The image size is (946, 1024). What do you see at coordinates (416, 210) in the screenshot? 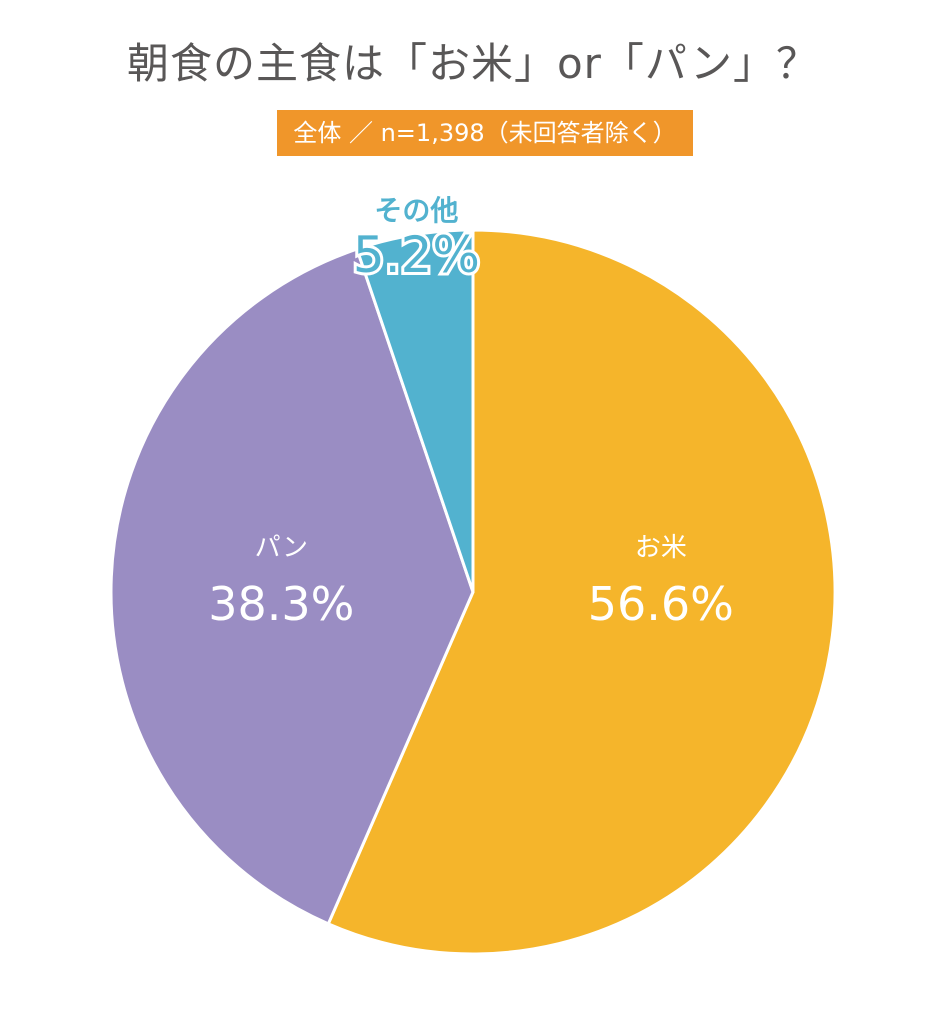
I see `slice-label-3: その他` at bounding box center [416, 210].